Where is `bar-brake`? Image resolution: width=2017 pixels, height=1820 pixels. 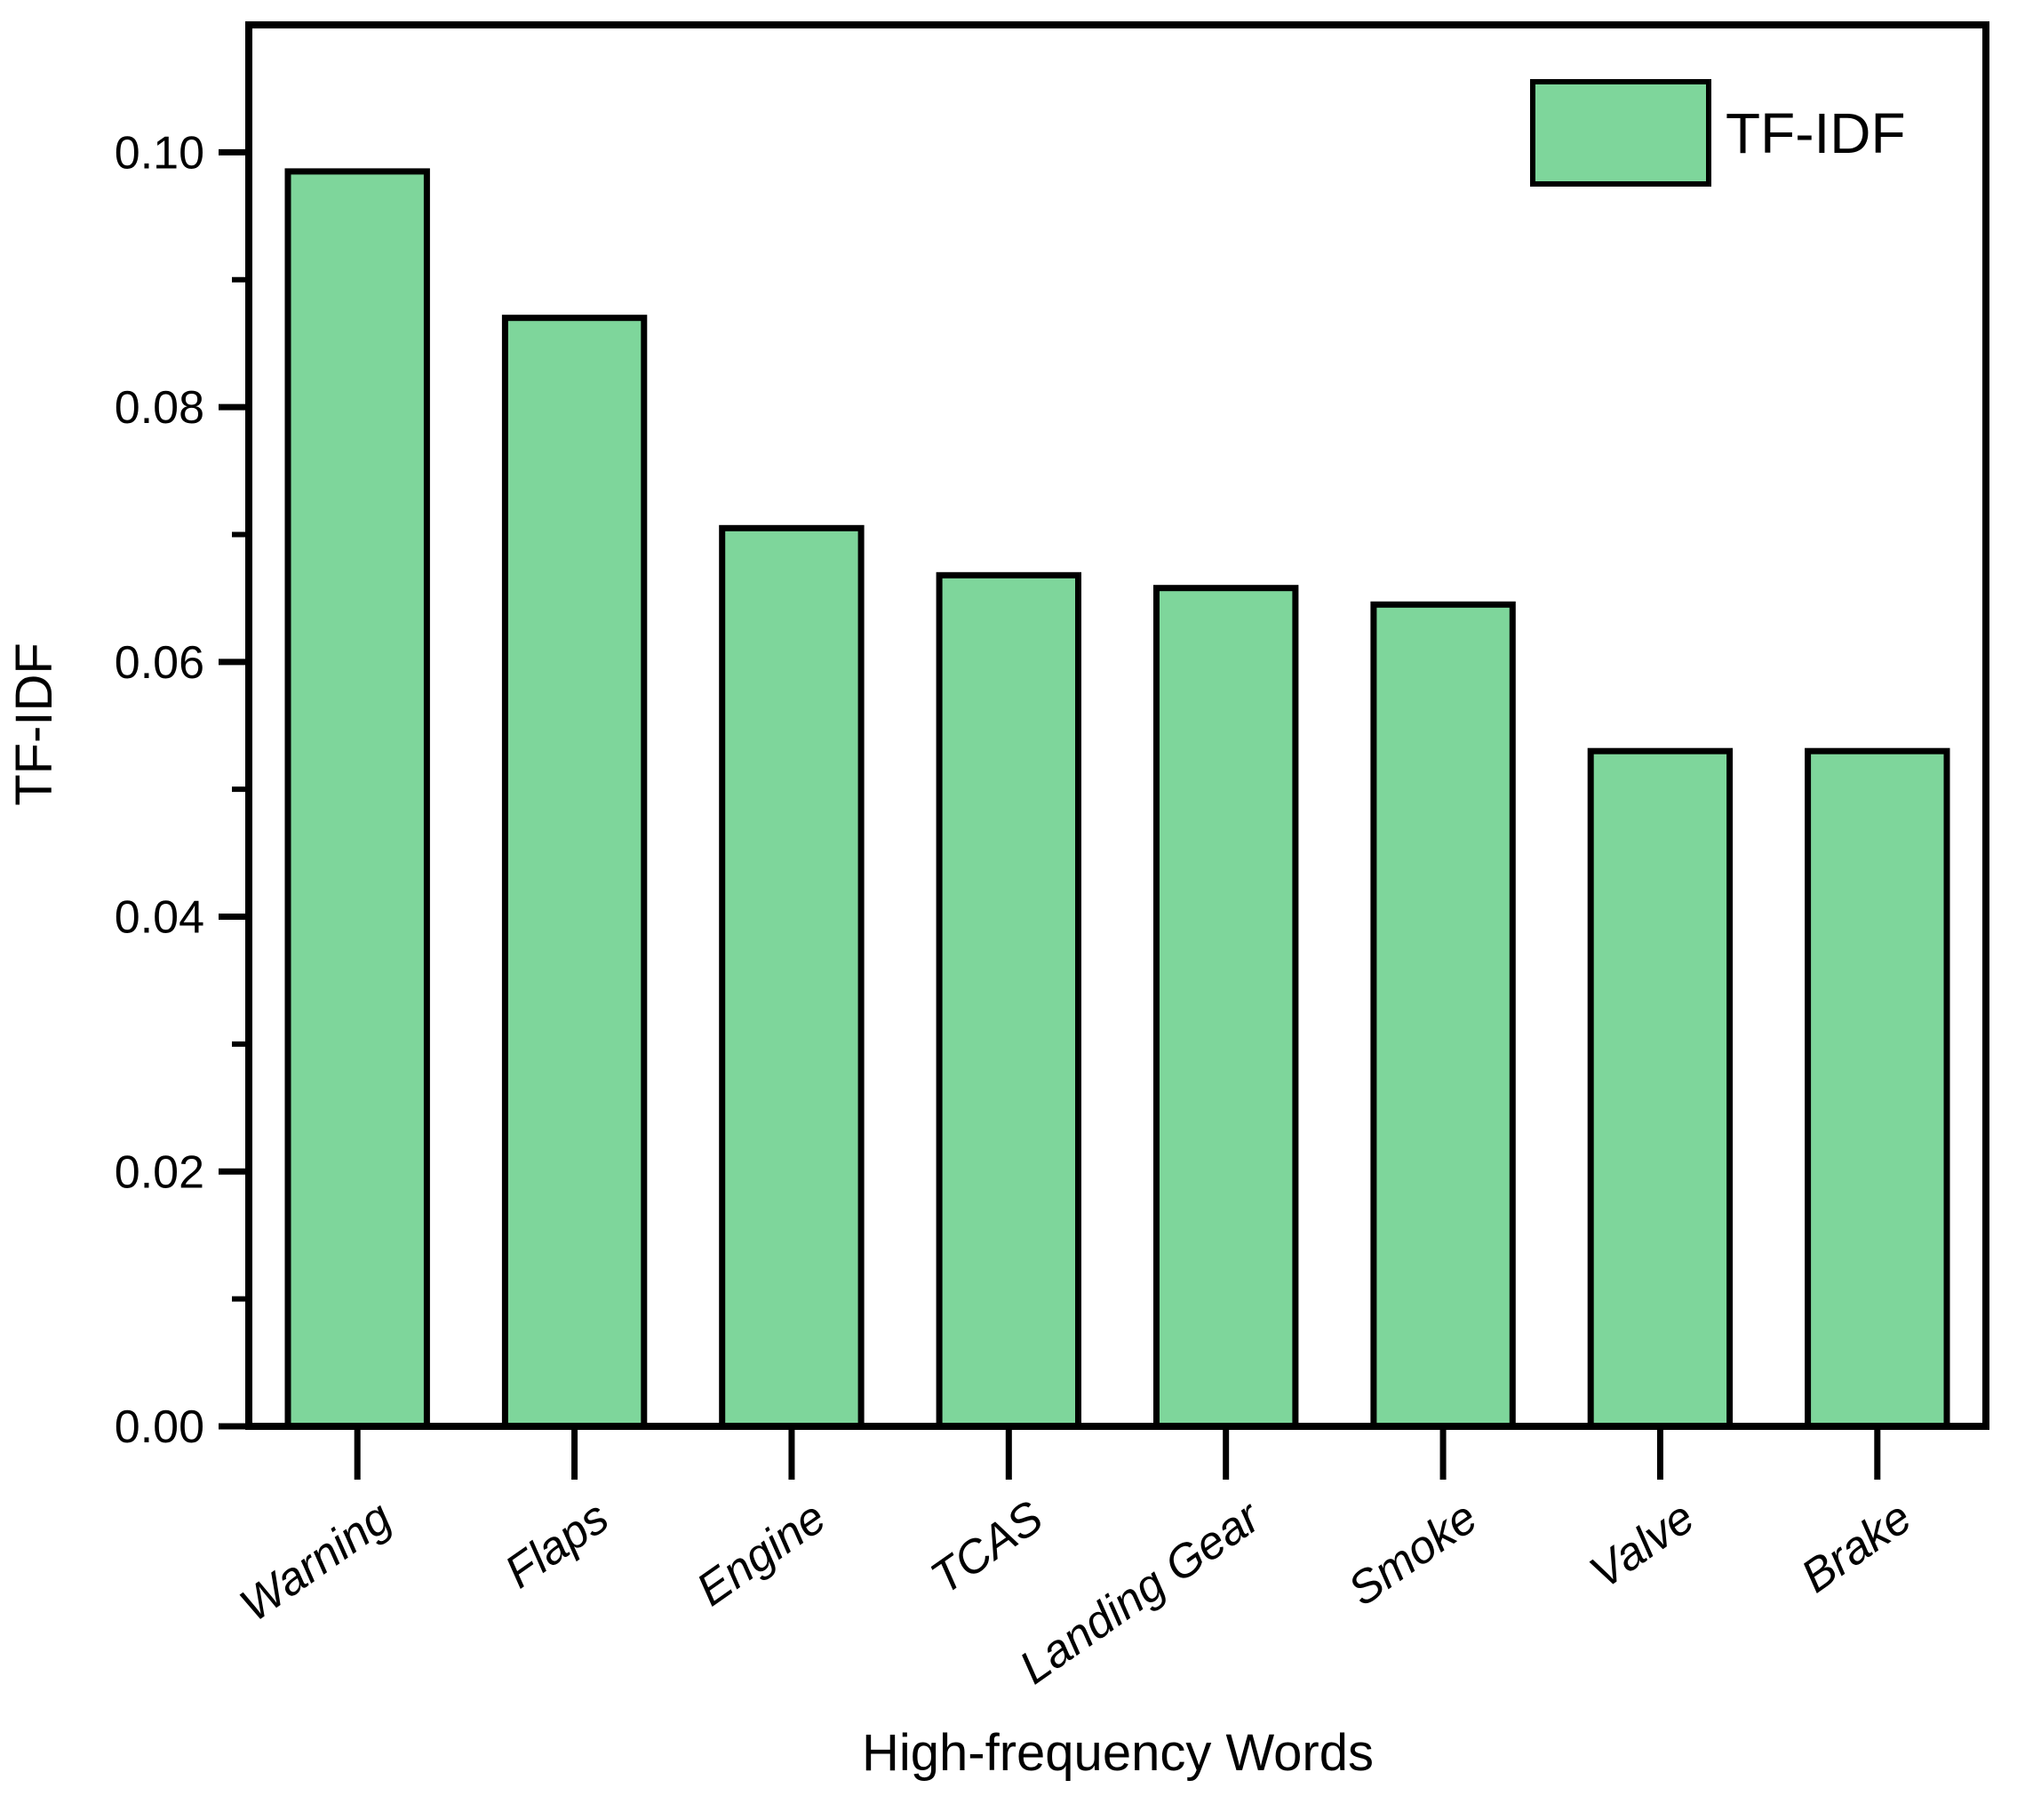 bar-brake is located at coordinates (1878, 1088).